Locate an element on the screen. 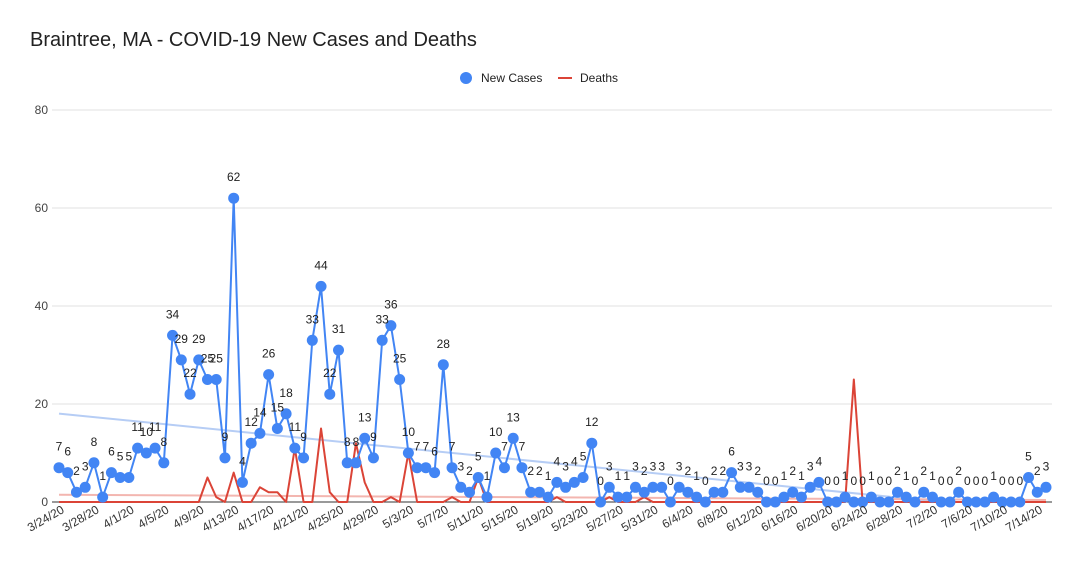  x-tick-label: 3/28/20 is located at coordinates (81, 518).